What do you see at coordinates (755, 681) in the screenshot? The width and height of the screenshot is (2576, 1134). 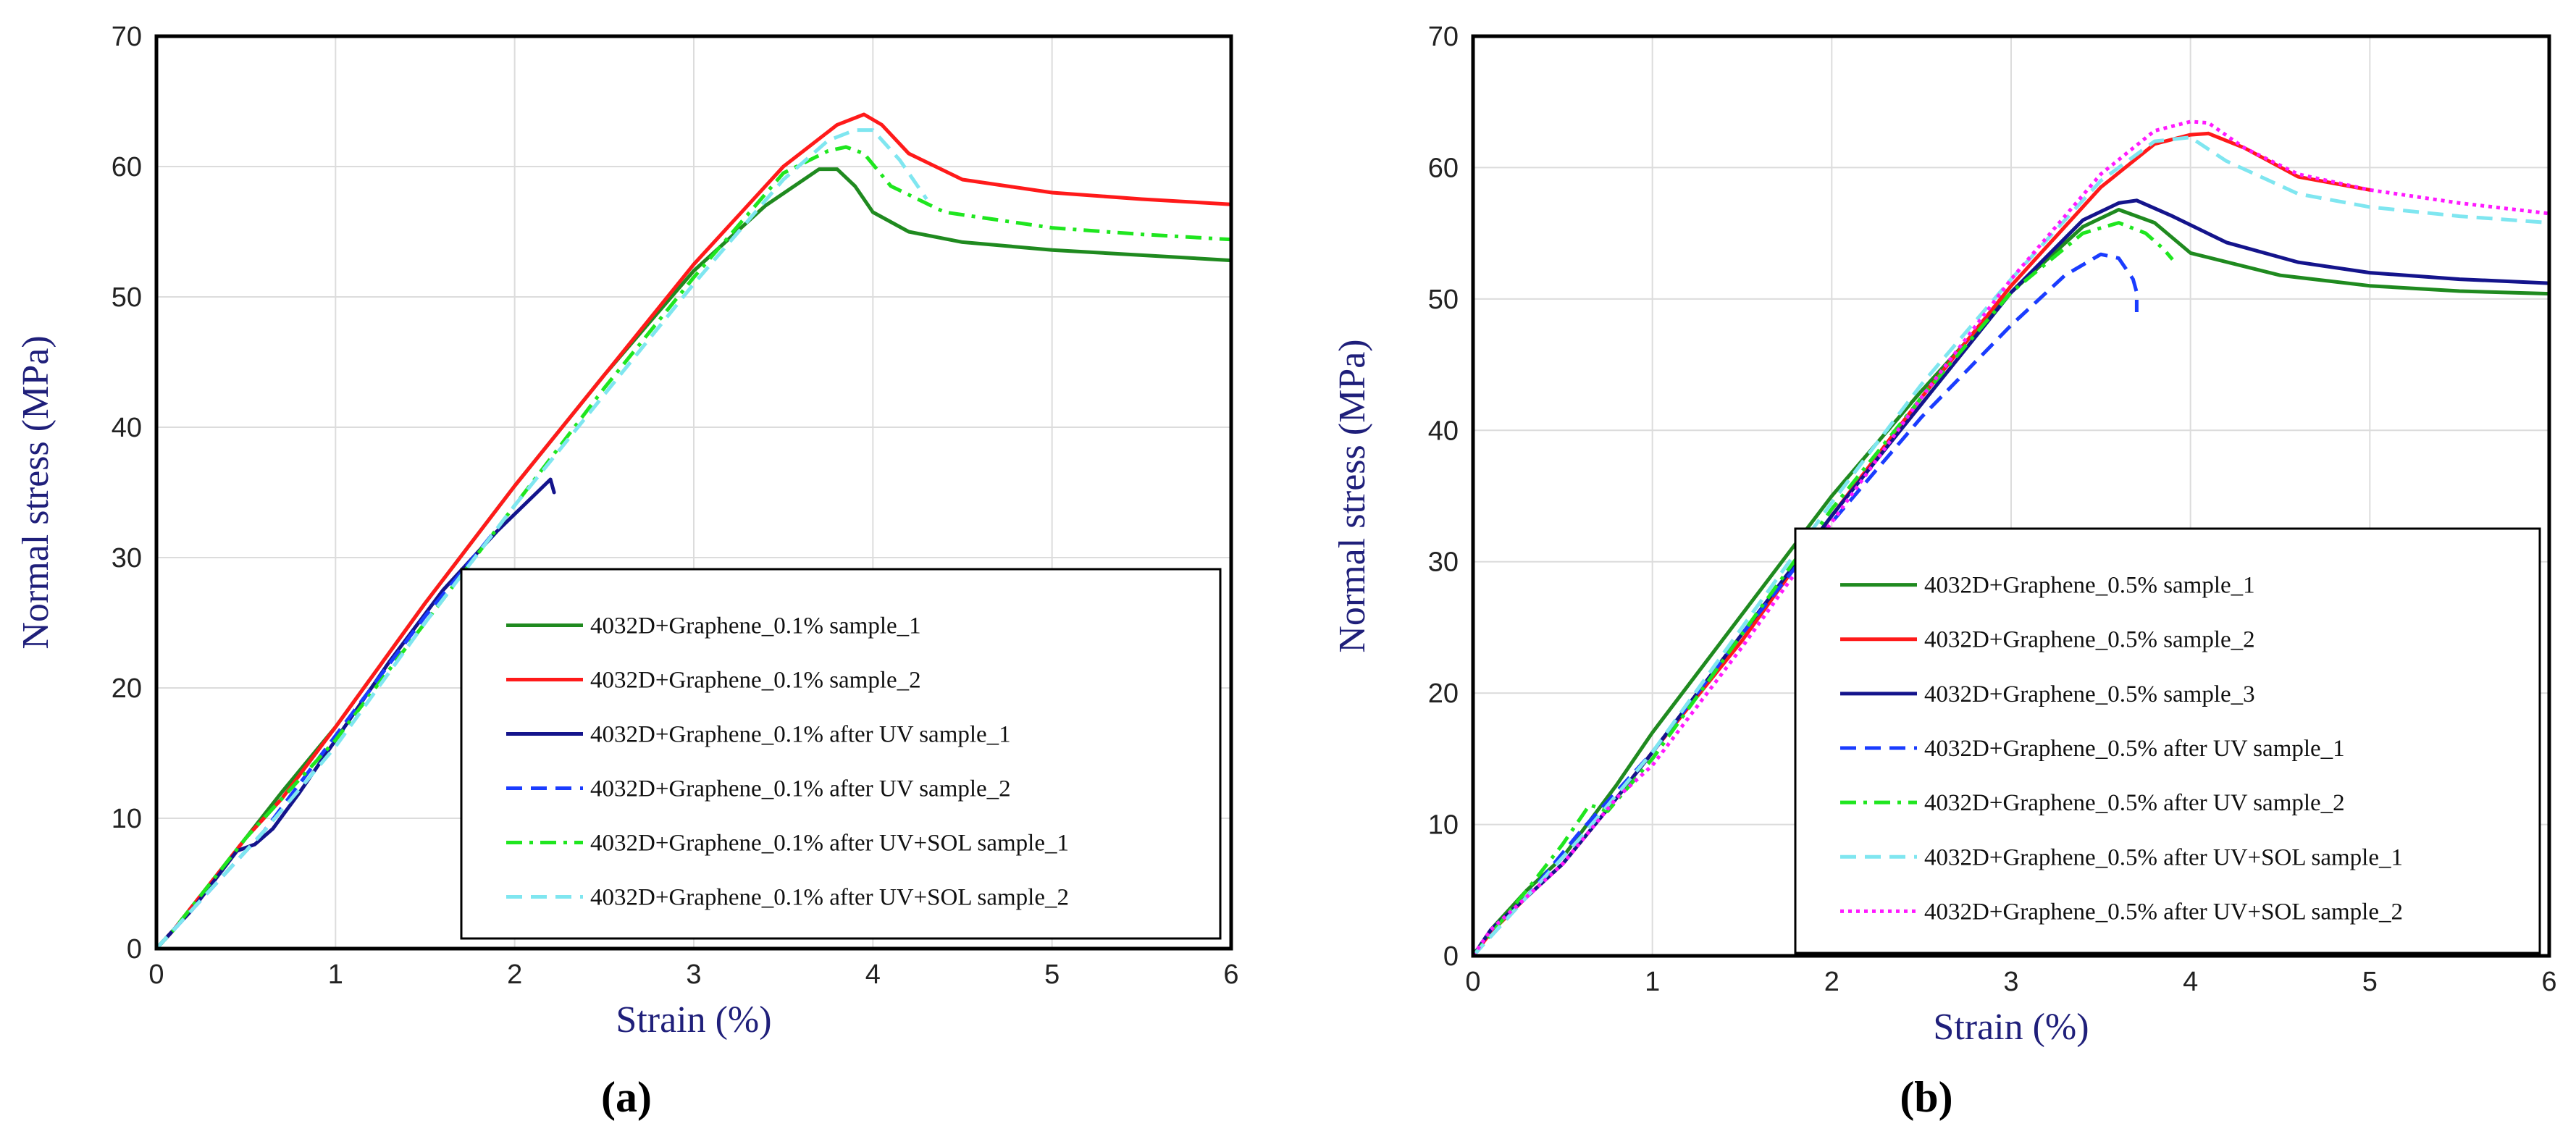 I see `legend-entry-2: 4032D+Graphene_0.1% sample_2` at bounding box center [755, 681].